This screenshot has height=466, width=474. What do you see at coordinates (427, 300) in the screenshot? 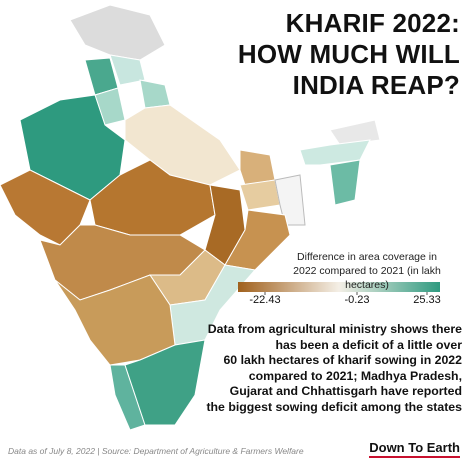
I see `legend-tick-label: 25.33` at bounding box center [427, 300].